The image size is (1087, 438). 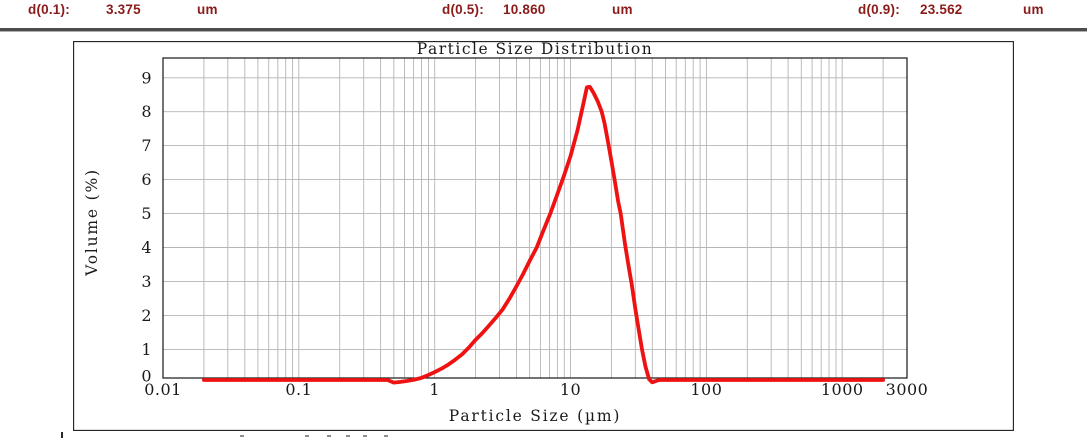 I want to click on d50-unit: um, so click(x=622, y=9).